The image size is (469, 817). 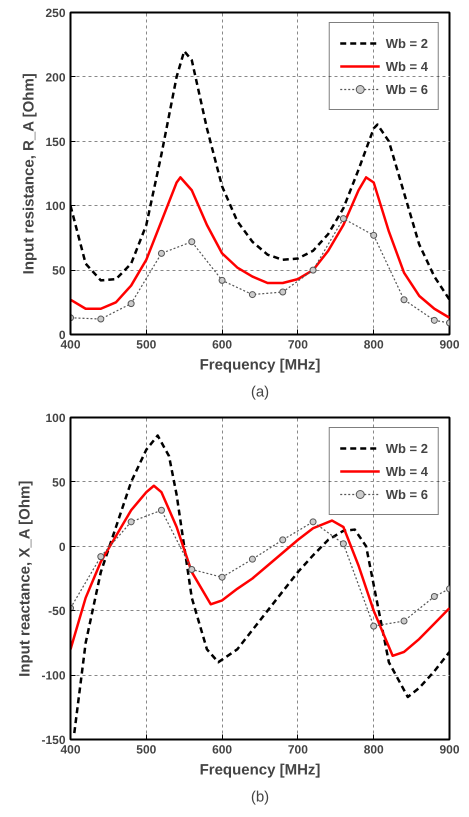 I want to click on y-tick-label: -50, so click(x=57, y=611).